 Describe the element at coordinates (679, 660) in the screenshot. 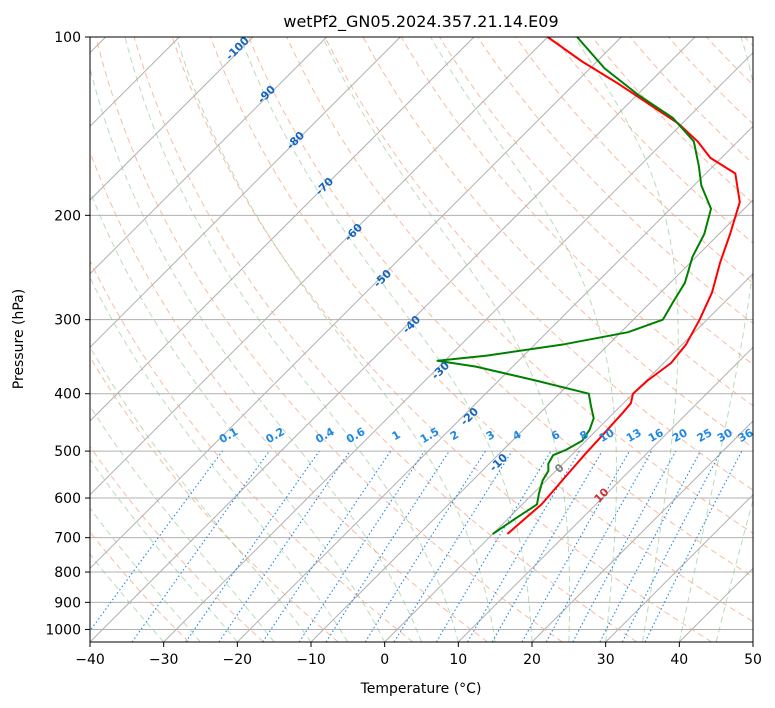

I see `x-tick-label: 40` at that location.